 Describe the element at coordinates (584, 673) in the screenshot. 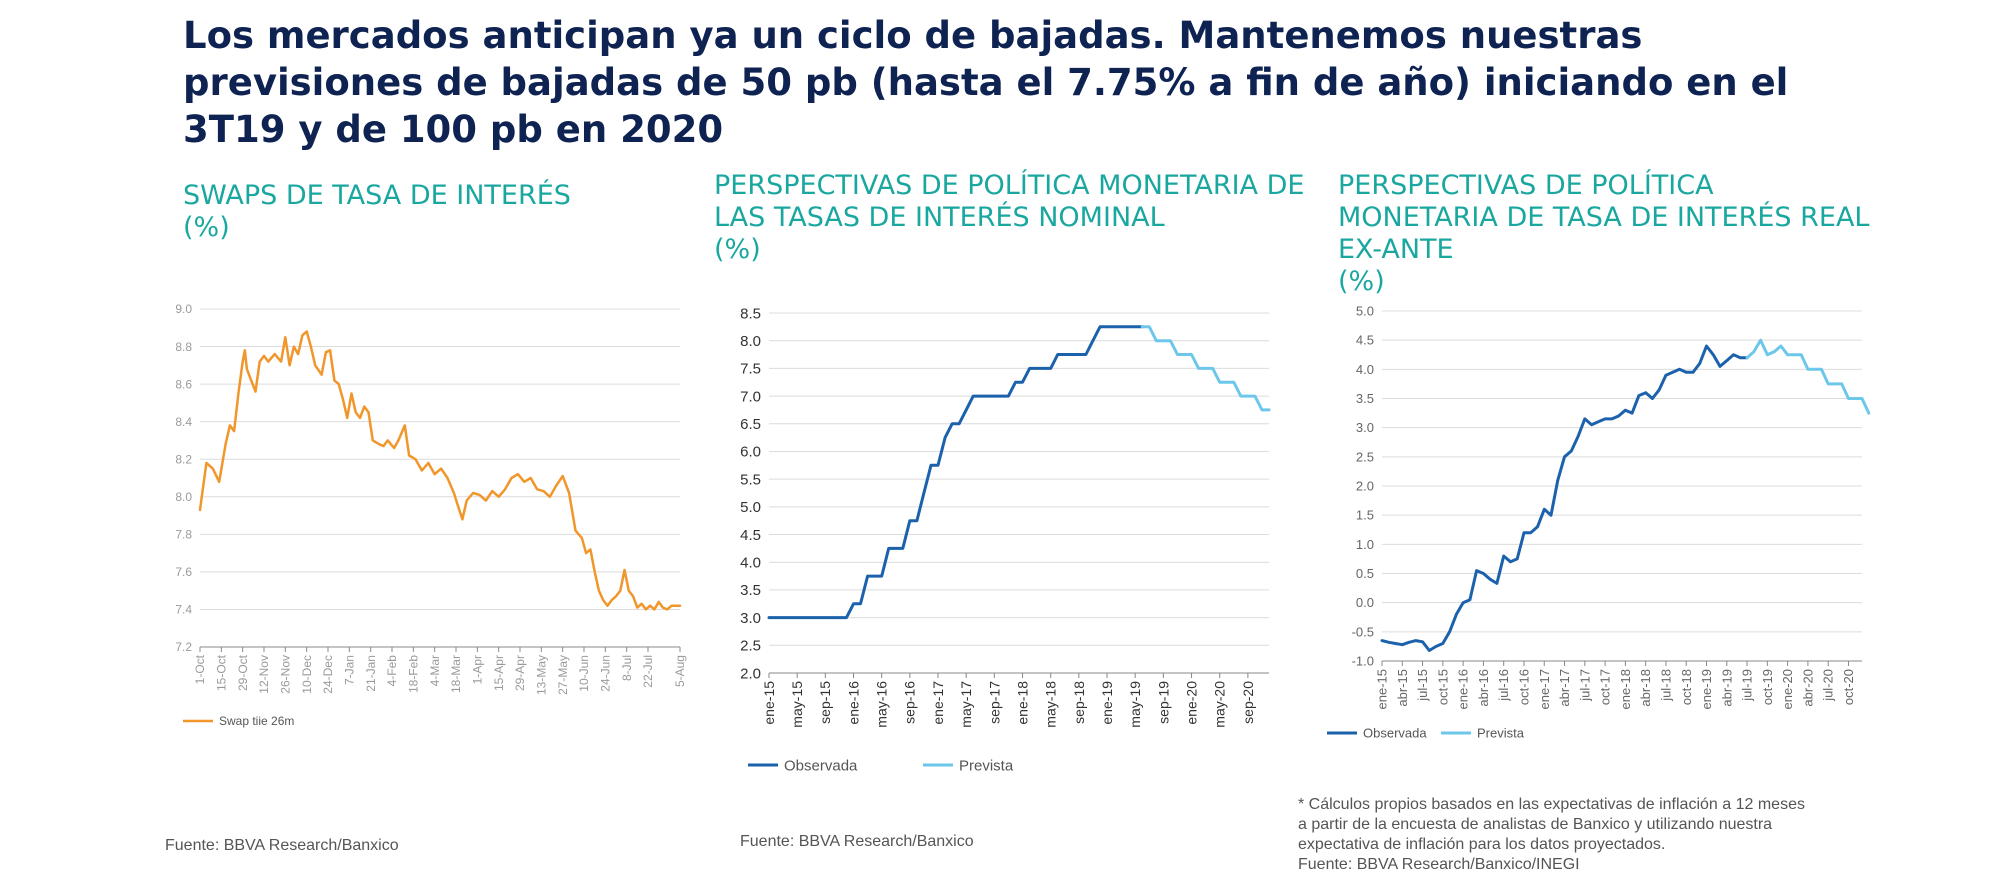

I see `chart1-xtick-label: 10-Jun` at that location.